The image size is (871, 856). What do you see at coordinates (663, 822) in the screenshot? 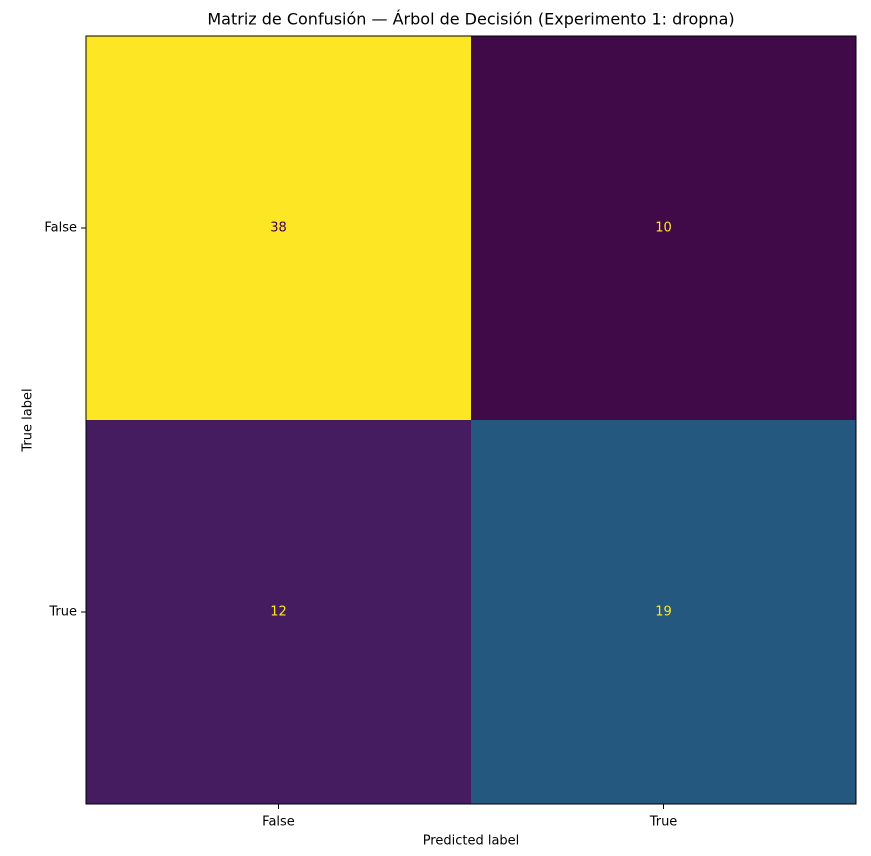
I see `x-tick-label: True` at bounding box center [663, 822].